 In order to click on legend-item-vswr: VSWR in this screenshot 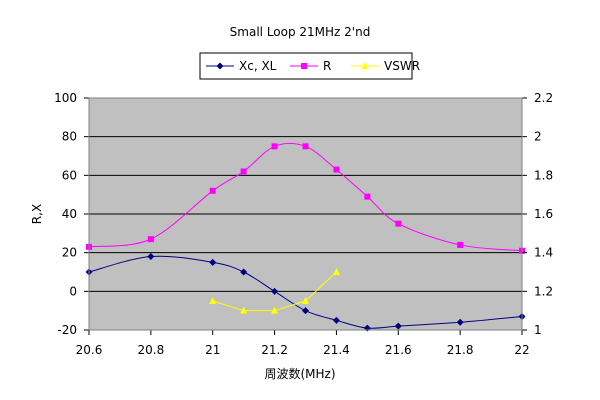, I will do `click(385, 66)`.